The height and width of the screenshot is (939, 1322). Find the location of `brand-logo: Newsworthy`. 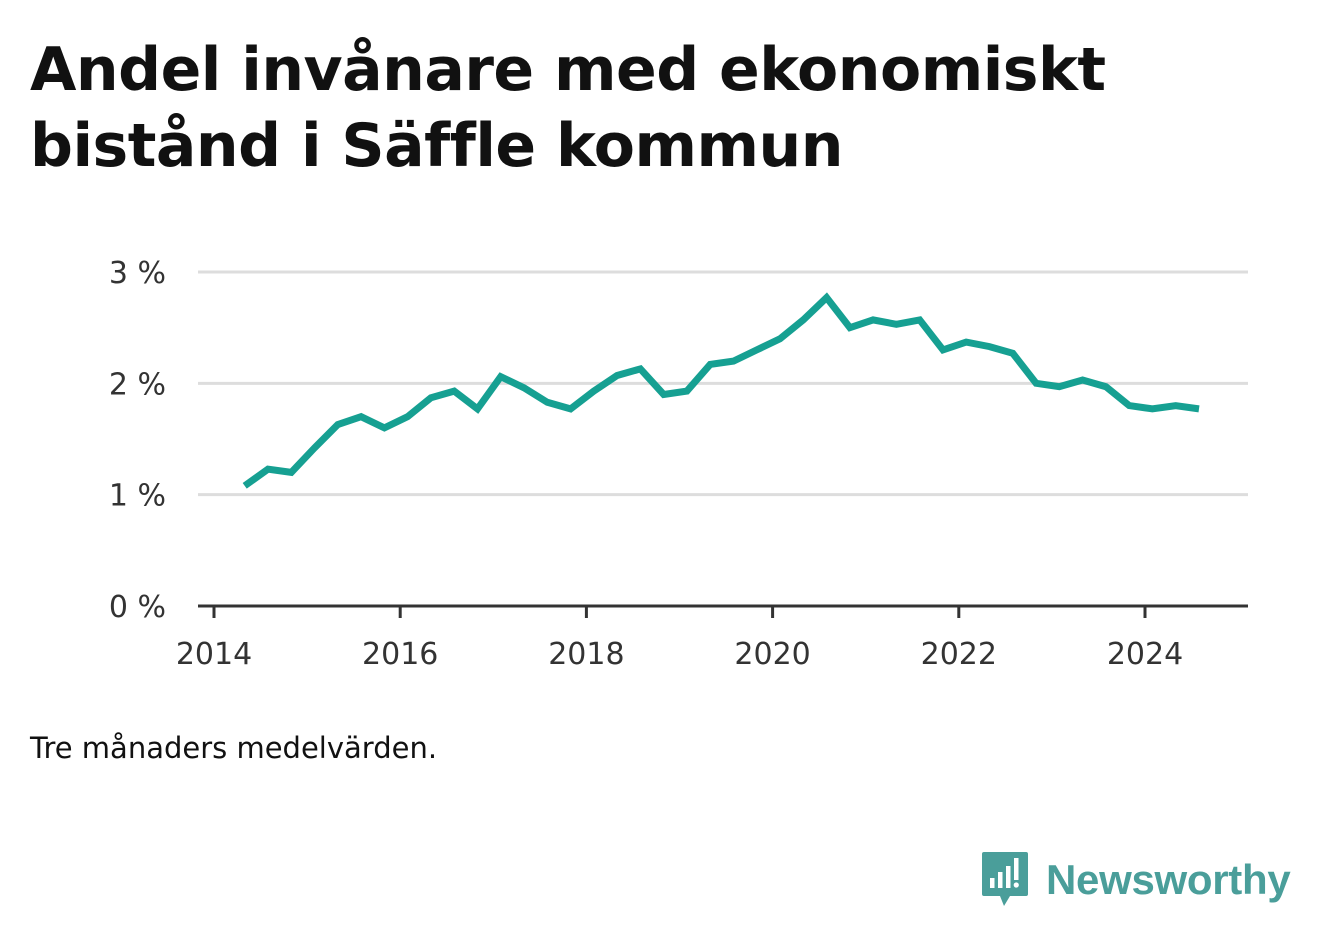

brand-logo: Newsworthy is located at coordinates (1135, 880).